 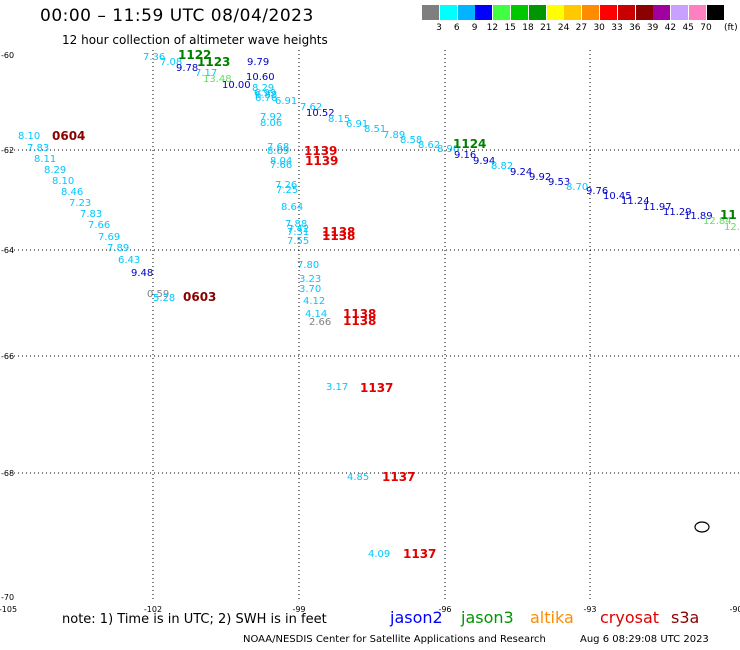 I want to click on wave-height-value: 8.46, so click(x=72, y=192).